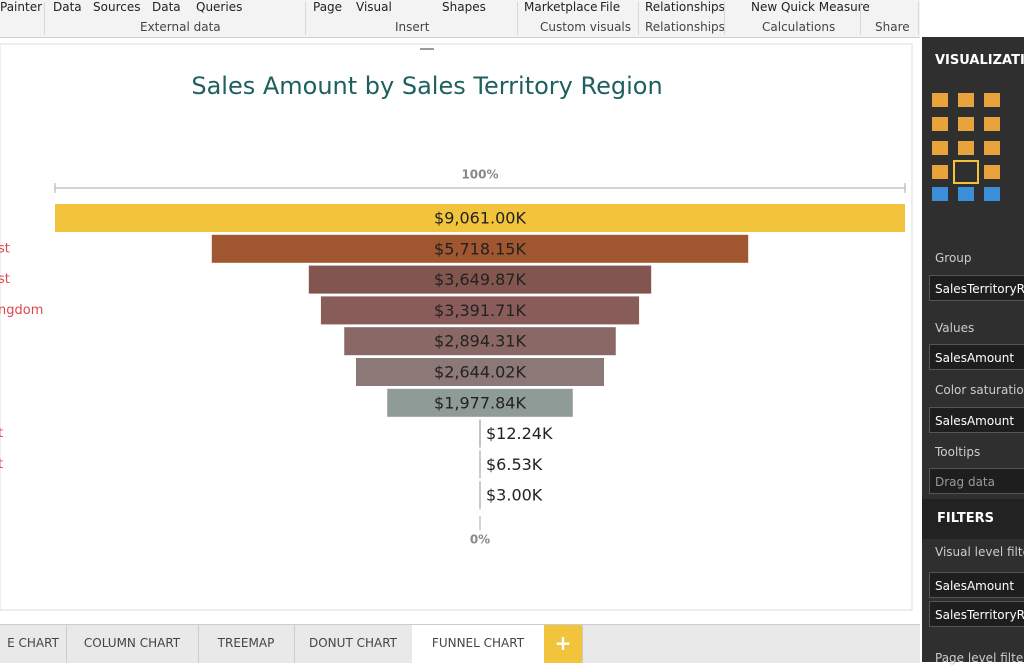  Describe the element at coordinates (610, 7) in the screenshot. I see `ribbon-button: File` at that location.